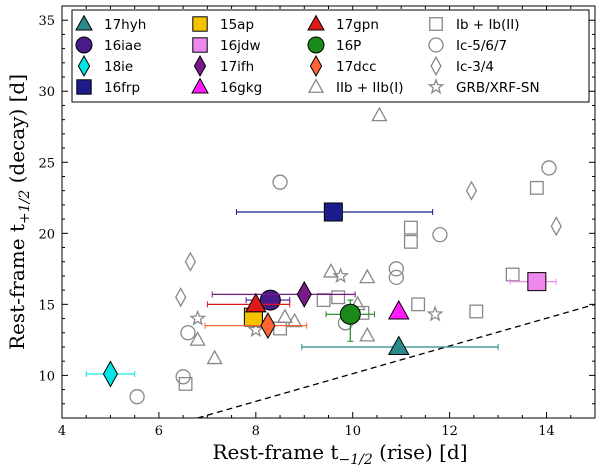  I want to click on x-tick-label: 12, so click(449, 431).